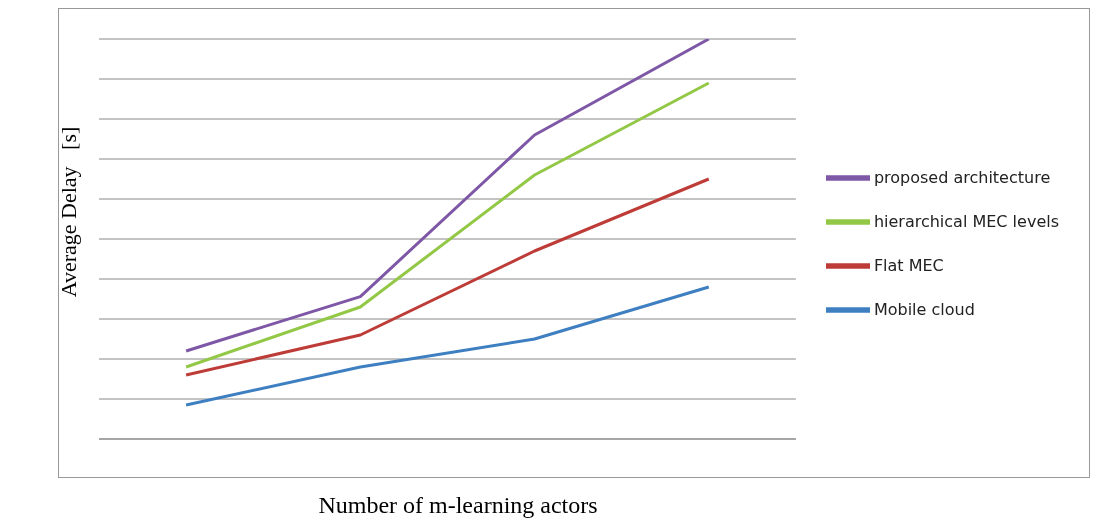 The image size is (1099, 527). Describe the element at coordinates (962, 177) in the screenshot. I see `legend-label: proposed architecture` at that location.